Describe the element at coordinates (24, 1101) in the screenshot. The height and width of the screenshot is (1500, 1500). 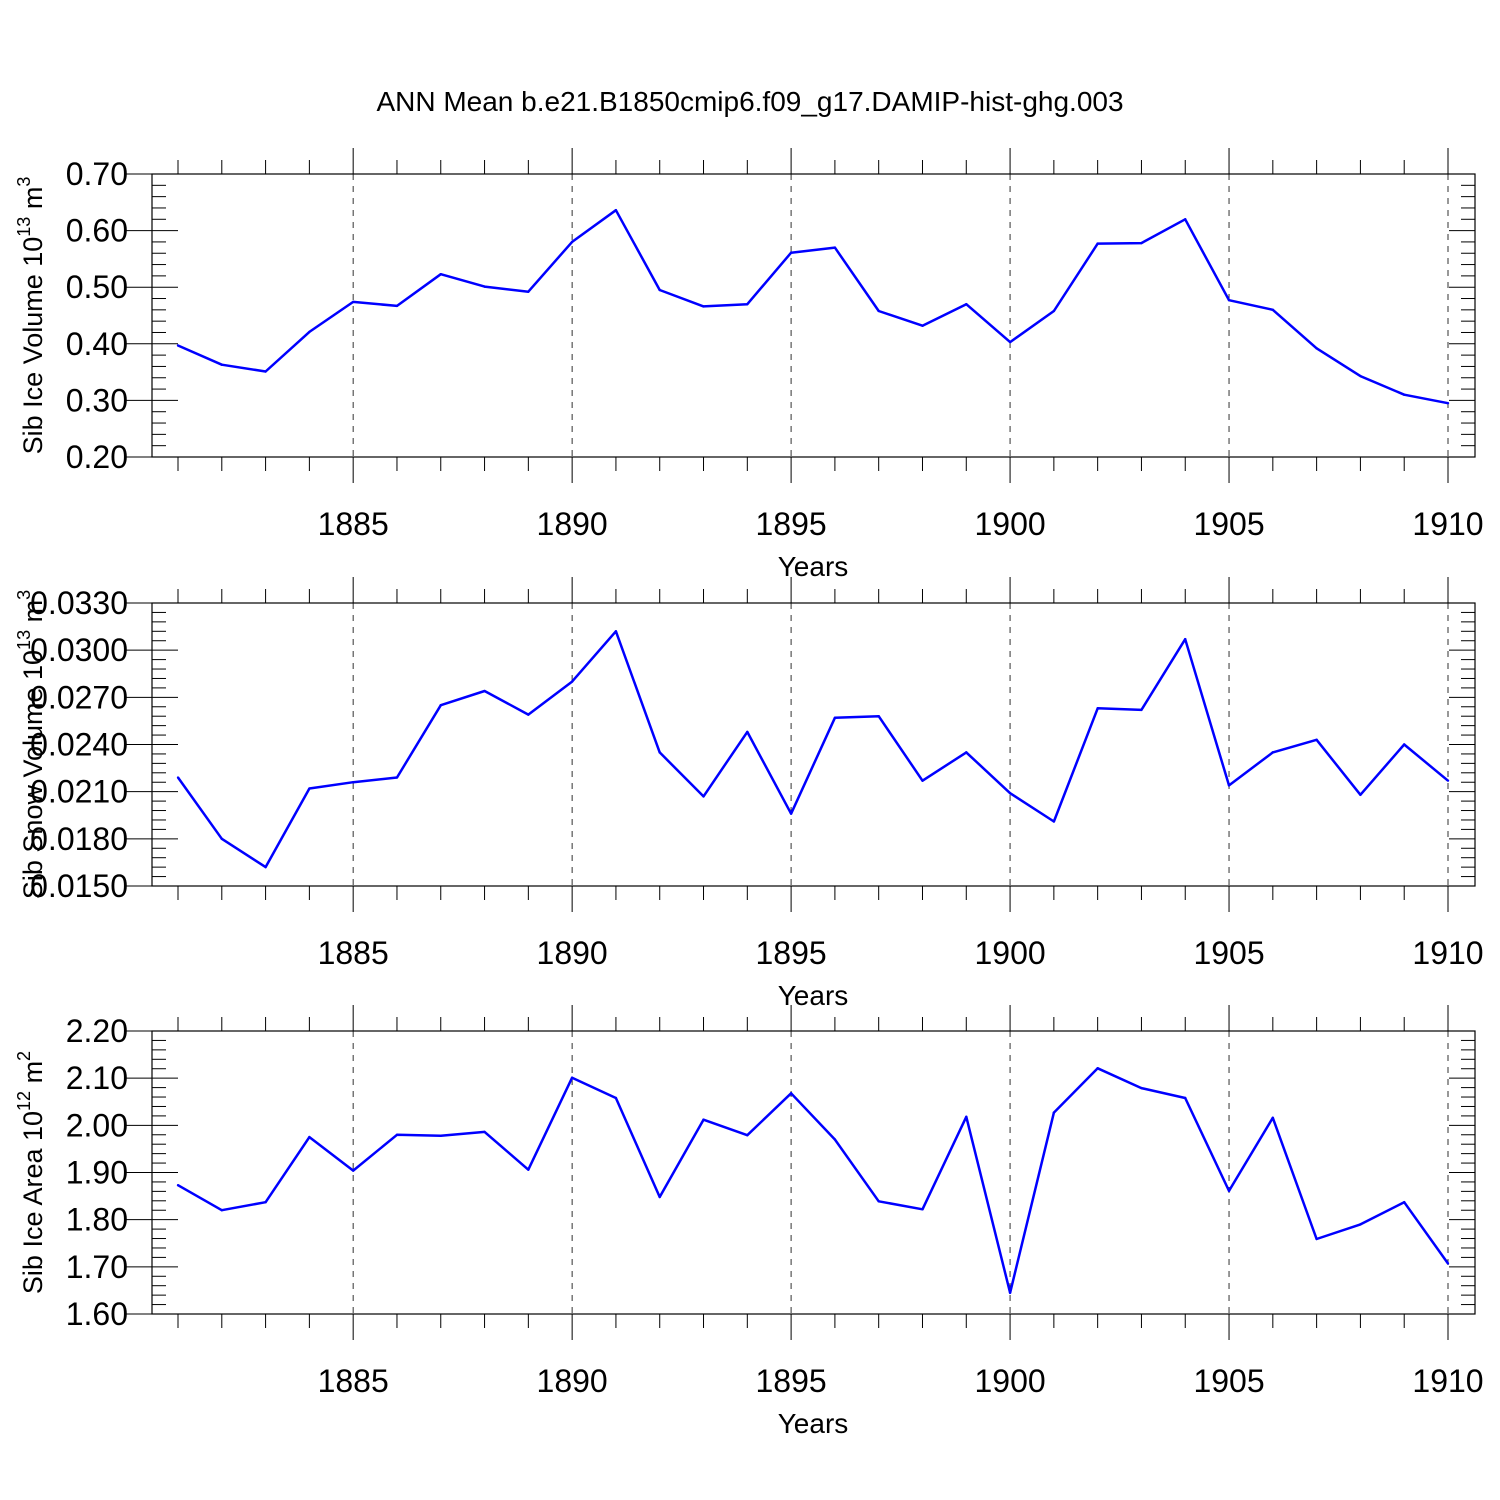
I see `y-axis-label-exponent: 12` at that location.